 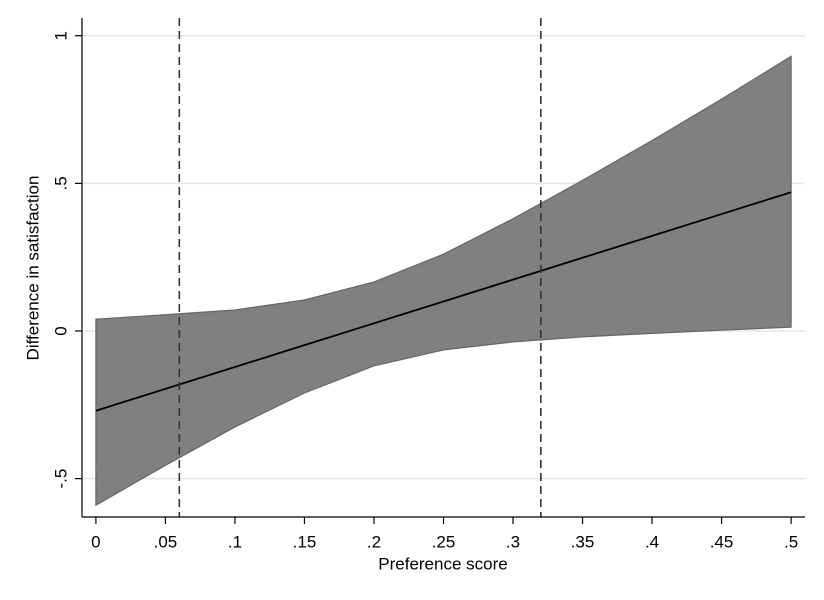 I want to click on x-tick-label: .2, so click(x=374, y=541).